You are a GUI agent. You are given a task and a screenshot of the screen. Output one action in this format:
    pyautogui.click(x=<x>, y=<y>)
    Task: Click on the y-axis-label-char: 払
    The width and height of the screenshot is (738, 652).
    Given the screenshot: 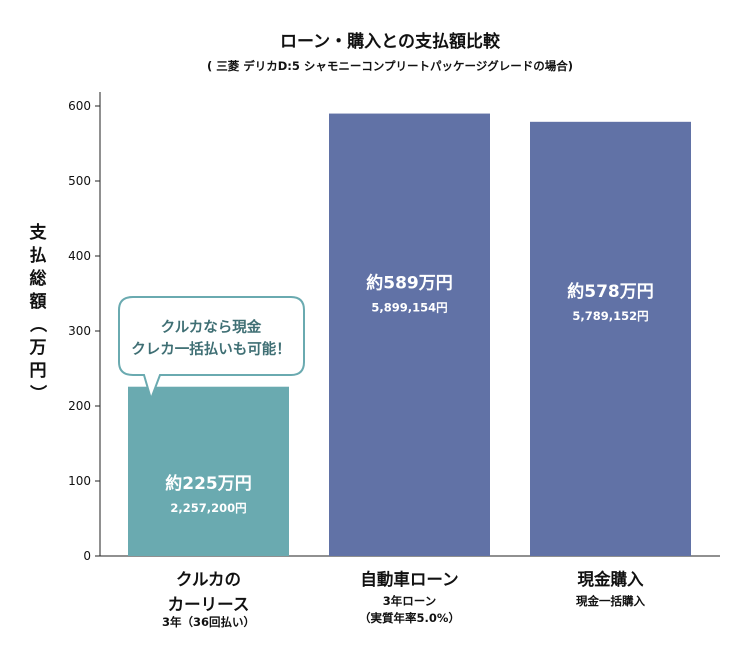 What is the action you would take?
    pyautogui.click(x=38, y=255)
    